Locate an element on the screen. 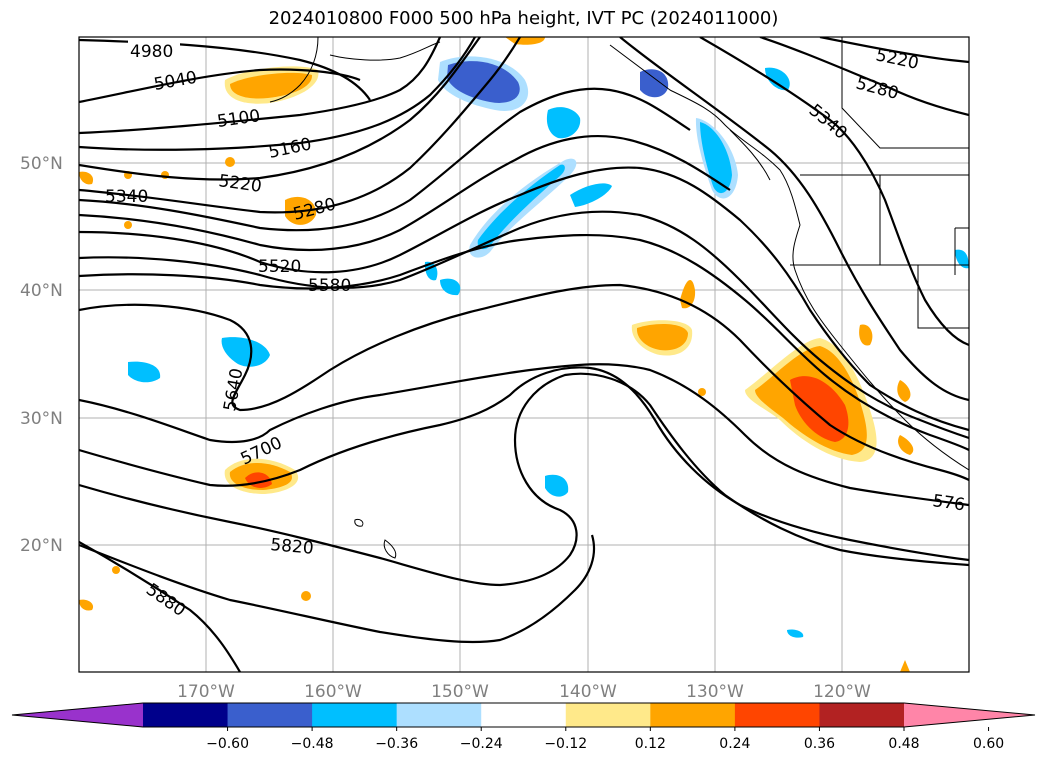  contour-label: 5040 is located at coordinates (175, 81).